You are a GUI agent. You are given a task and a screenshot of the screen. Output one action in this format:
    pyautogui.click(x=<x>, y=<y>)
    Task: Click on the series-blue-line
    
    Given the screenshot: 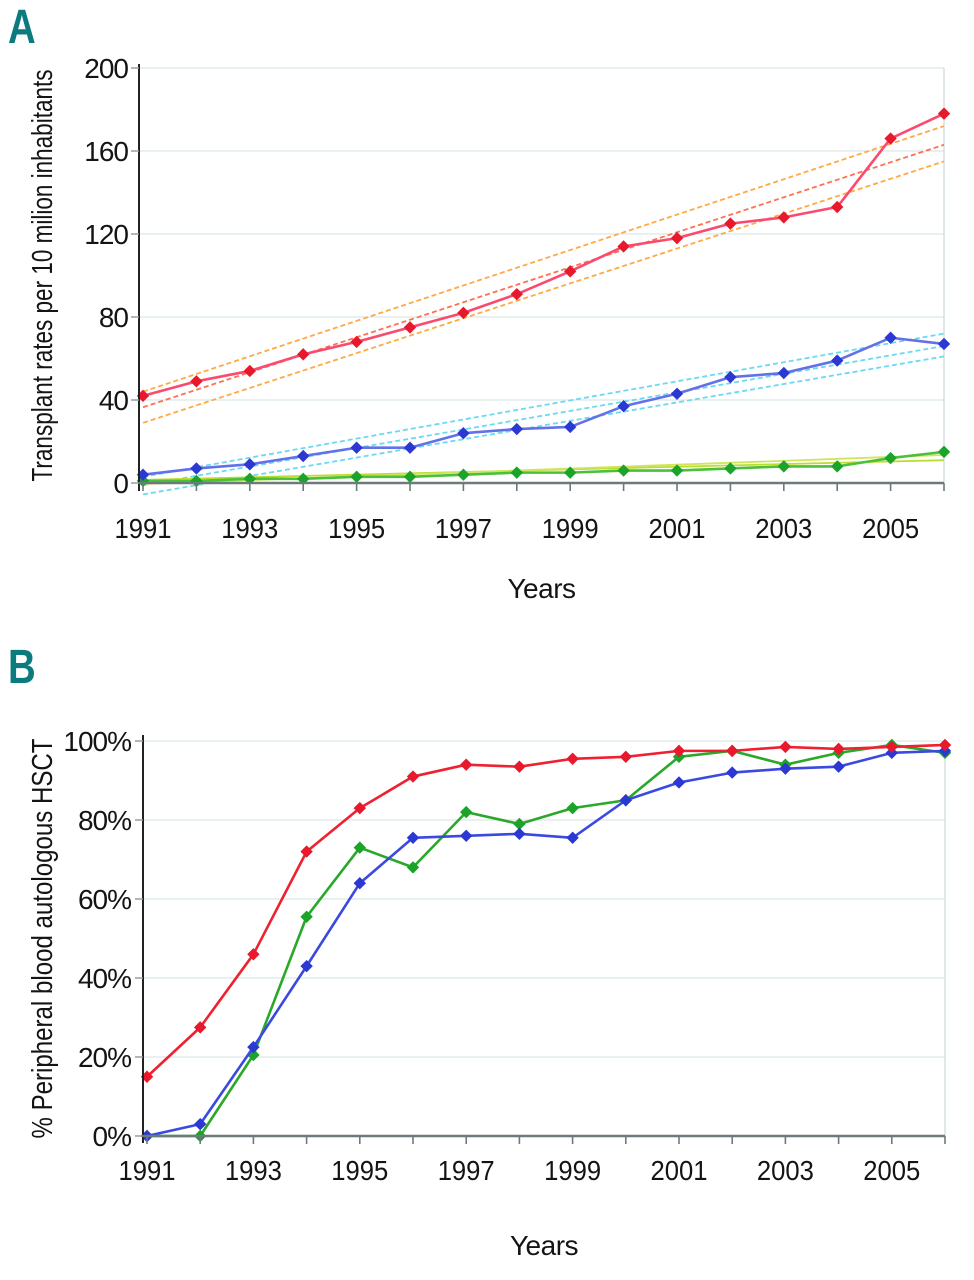 What is the action you would take?
    pyautogui.click(x=543, y=406)
    